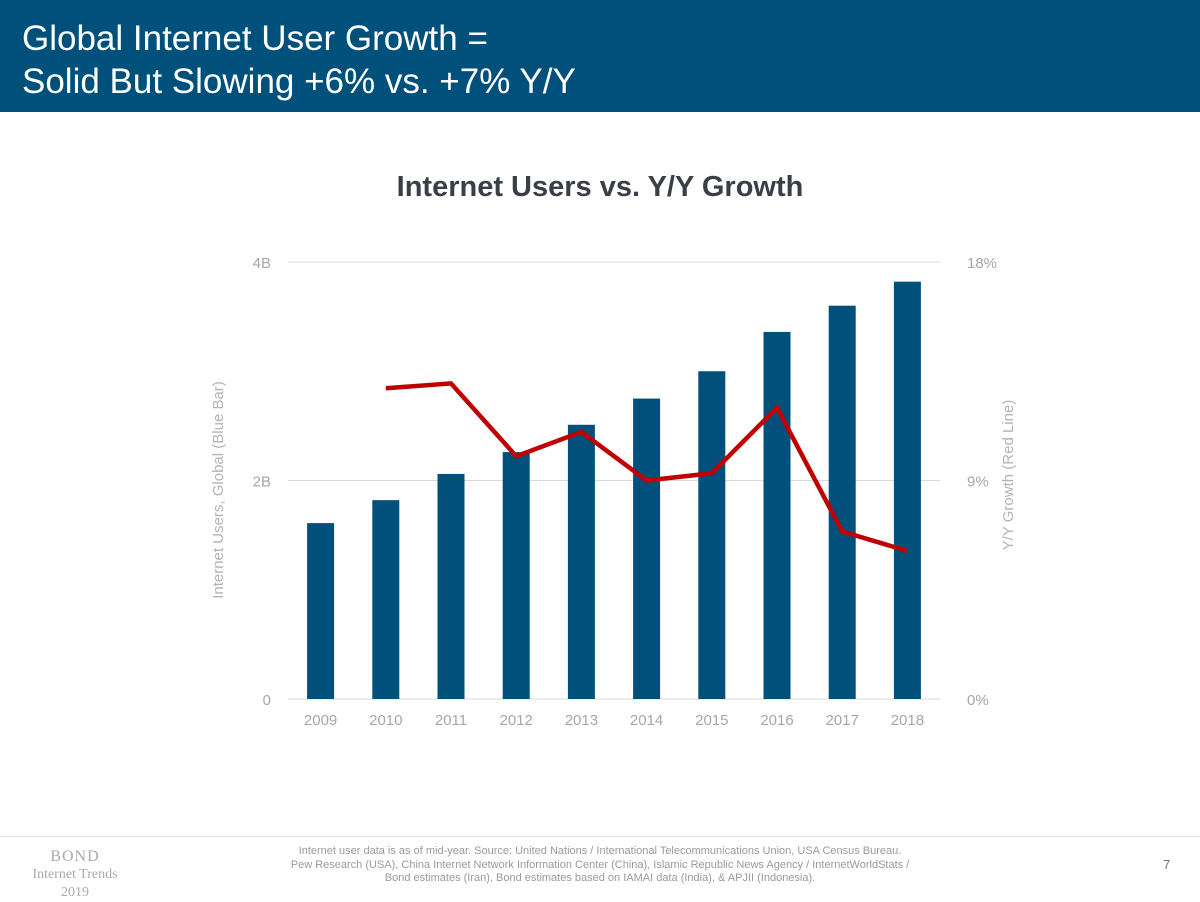 This screenshot has height=902, width=1200. Describe the element at coordinates (262, 263) in the screenshot. I see `y-tick-label: 4B` at that location.